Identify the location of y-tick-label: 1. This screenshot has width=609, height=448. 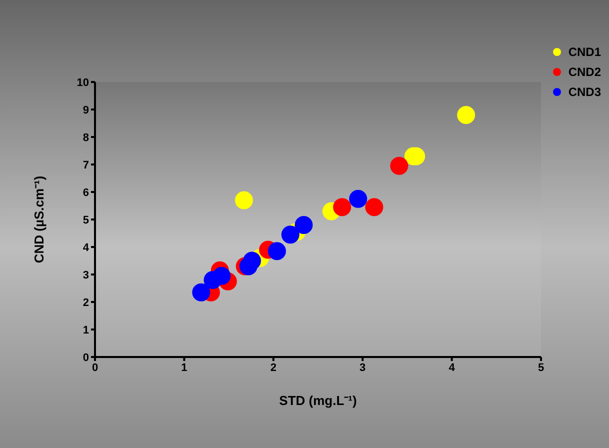
(85, 330).